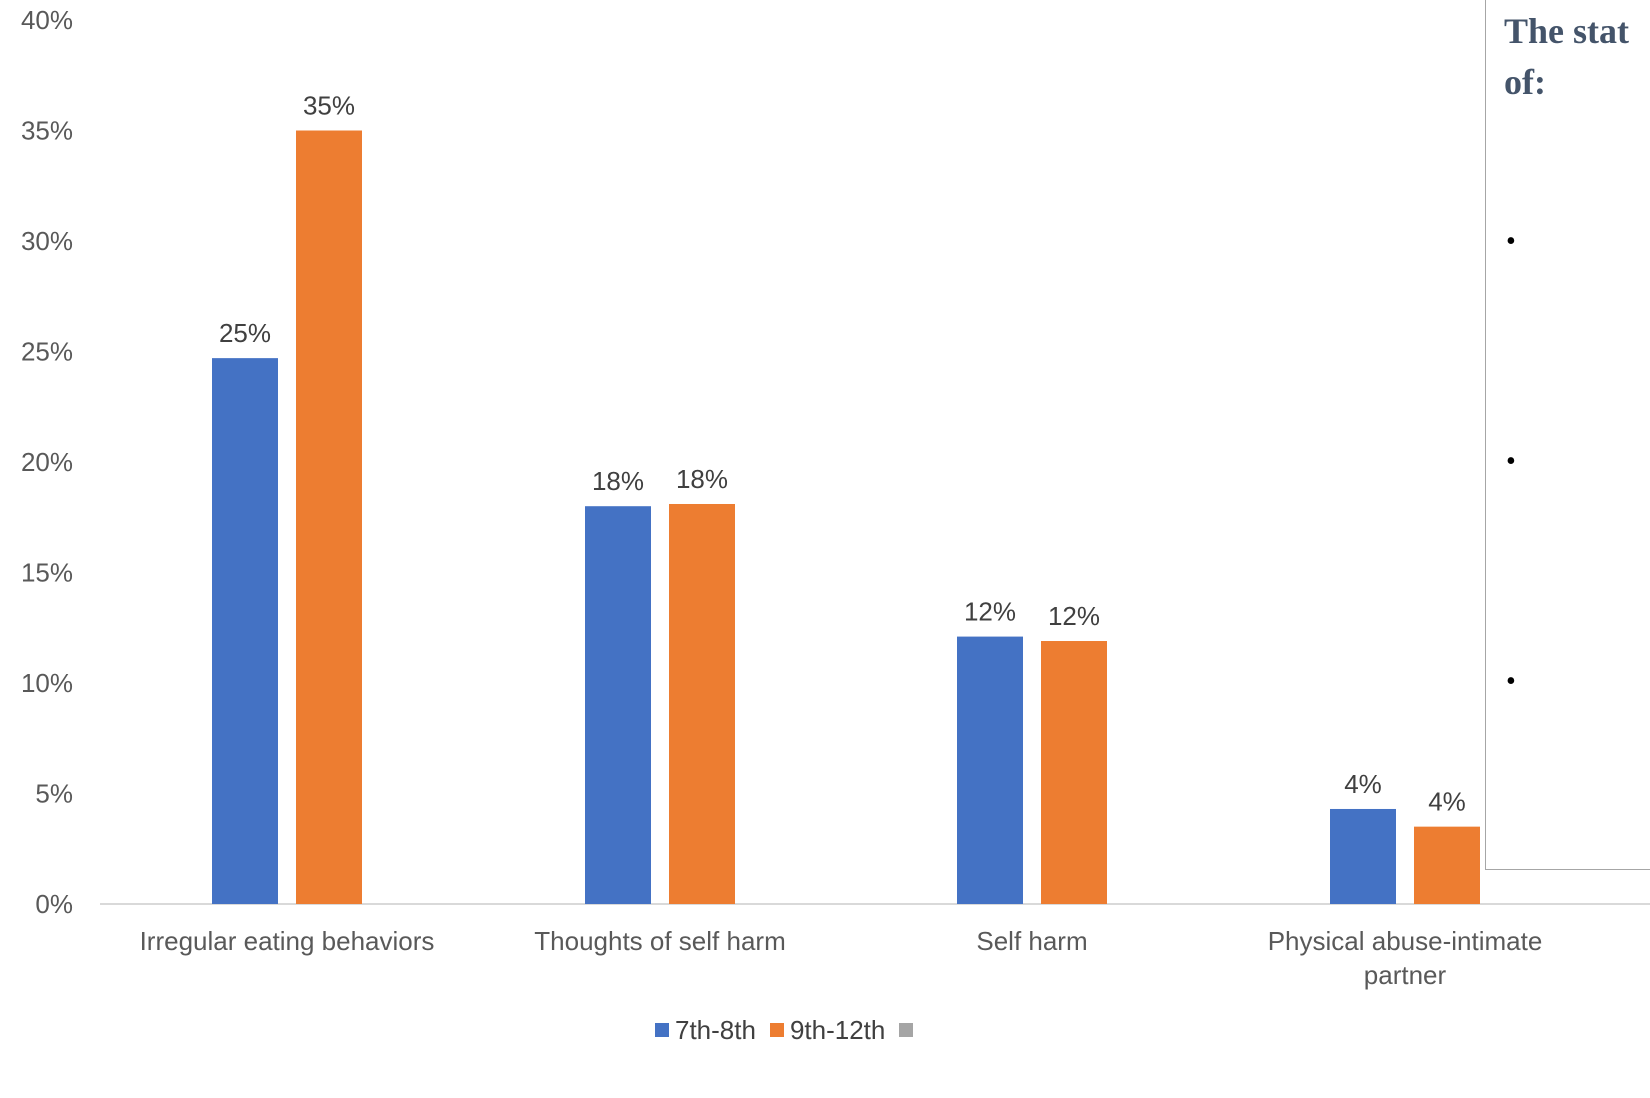  Describe the element at coordinates (245, 333) in the screenshot. I see `data-label: 25%` at that location.